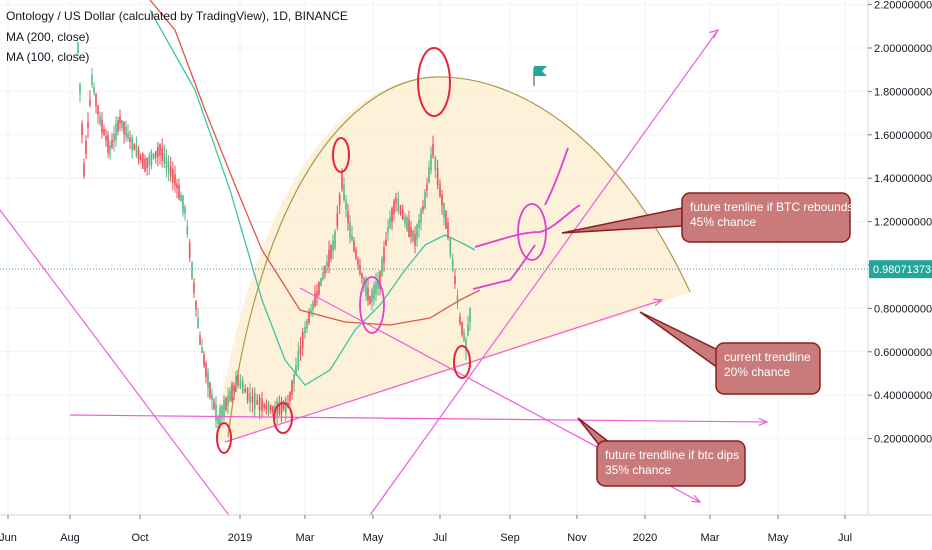  Describe the element at coordinates (8, 538) in the screenshot. I see `time-tick-label: Jun` at that location.